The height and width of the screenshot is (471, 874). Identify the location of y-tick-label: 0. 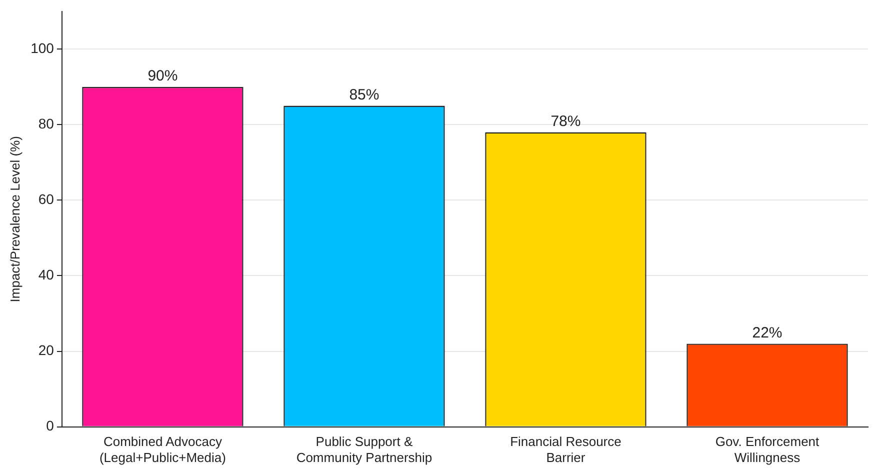
(50, 426).